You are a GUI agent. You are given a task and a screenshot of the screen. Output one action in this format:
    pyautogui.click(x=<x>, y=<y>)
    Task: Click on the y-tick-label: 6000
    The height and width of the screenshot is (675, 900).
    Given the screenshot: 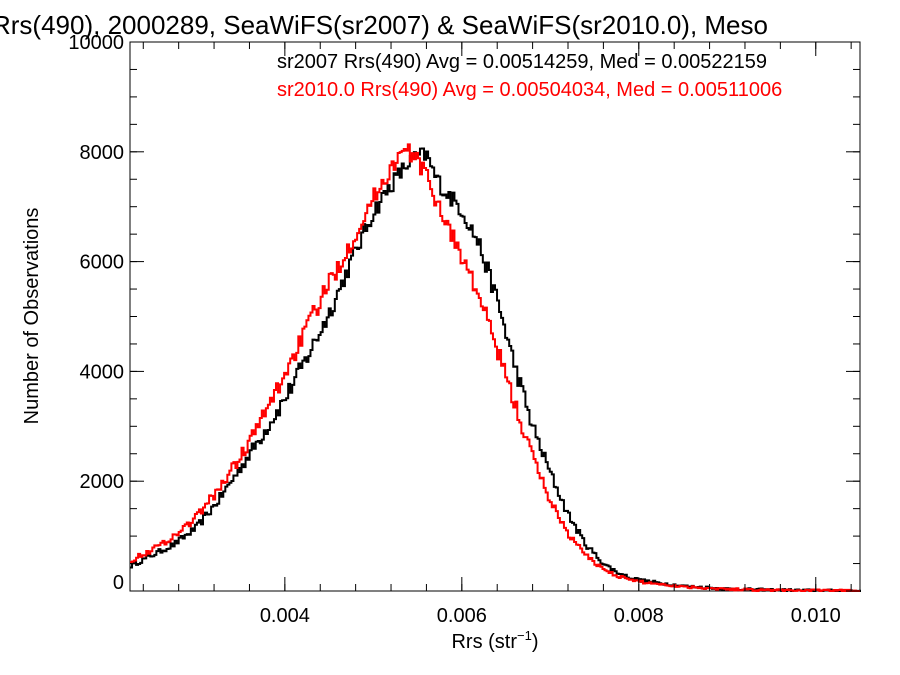 What is the action you would take?
    pyautogui.click(x=102, y=263)
    